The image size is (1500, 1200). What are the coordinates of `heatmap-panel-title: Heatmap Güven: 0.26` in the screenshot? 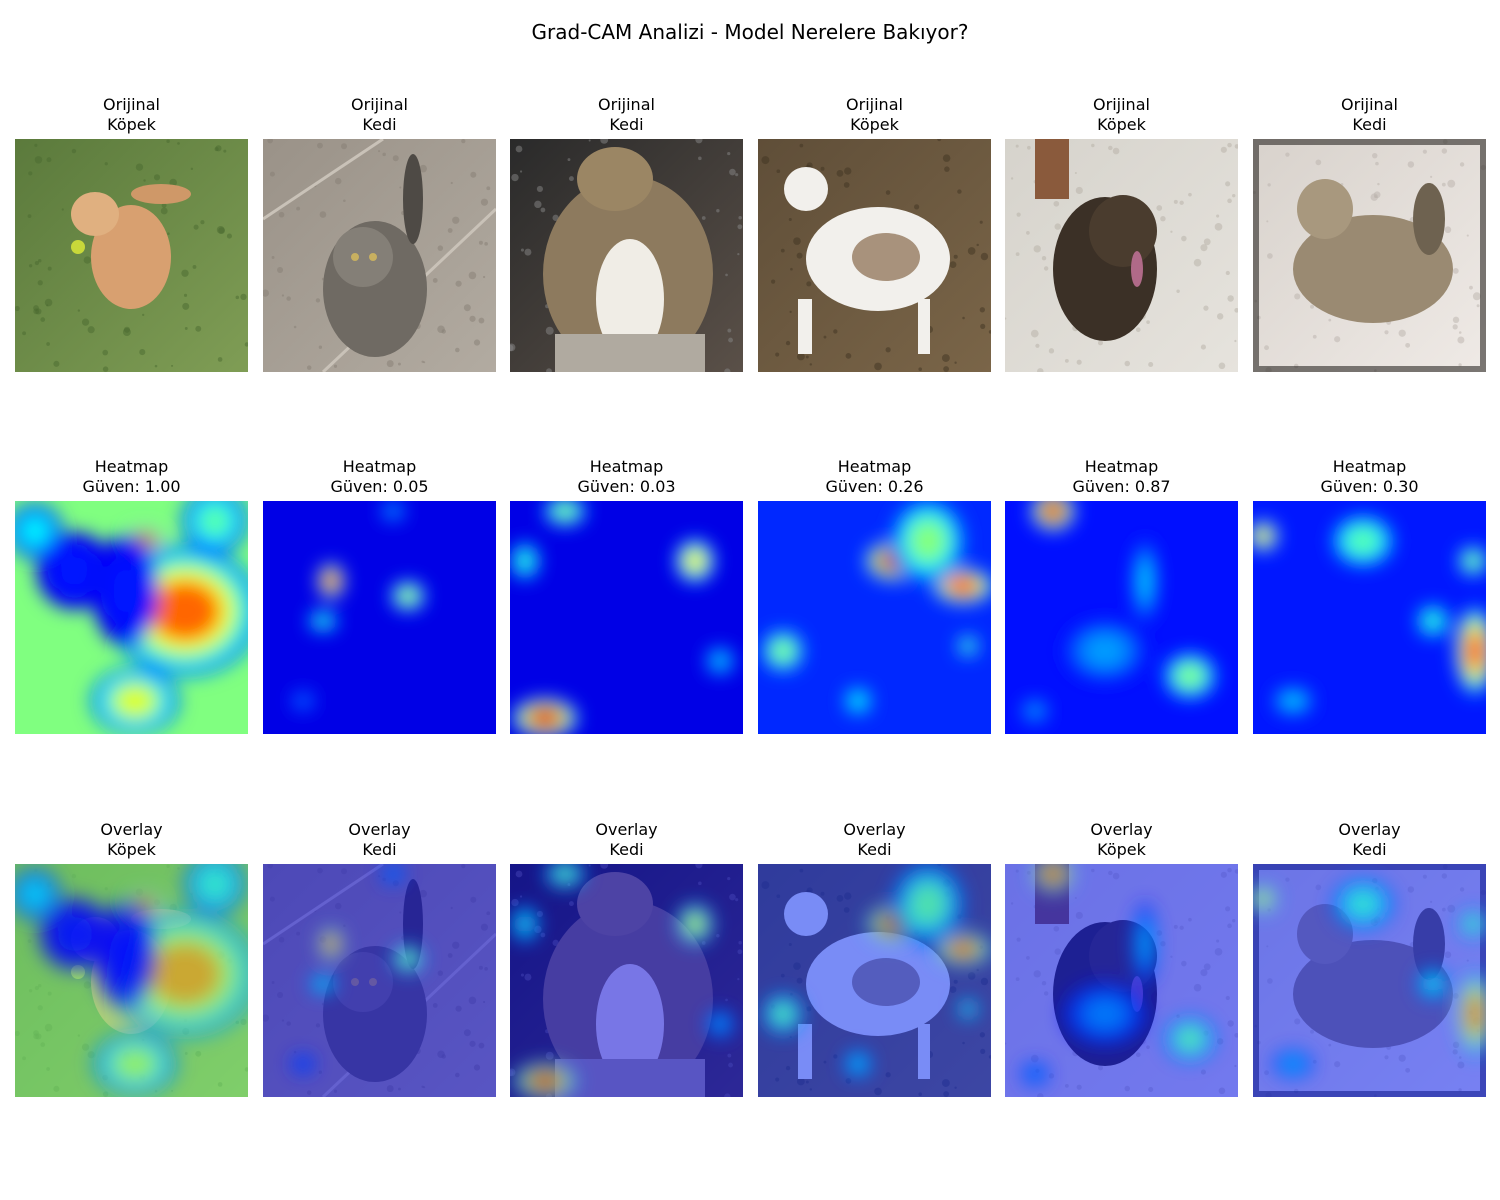 It's located at (874, 477).